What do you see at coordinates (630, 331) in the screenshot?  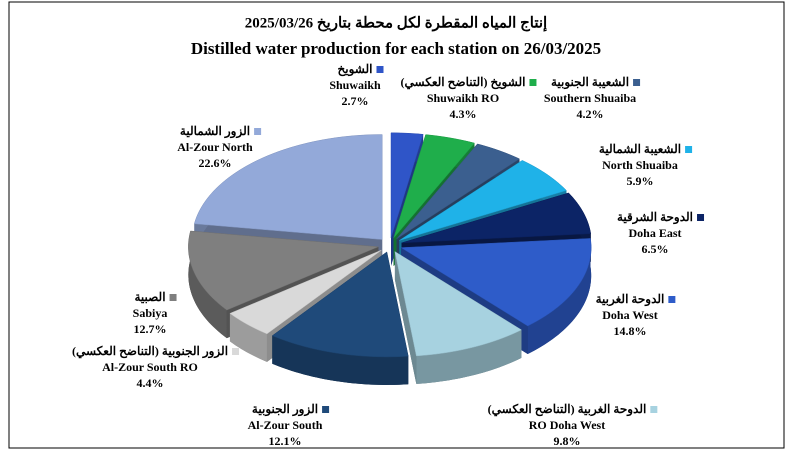 I see `data-label: 14.8%` at bounding box center [630, 331].